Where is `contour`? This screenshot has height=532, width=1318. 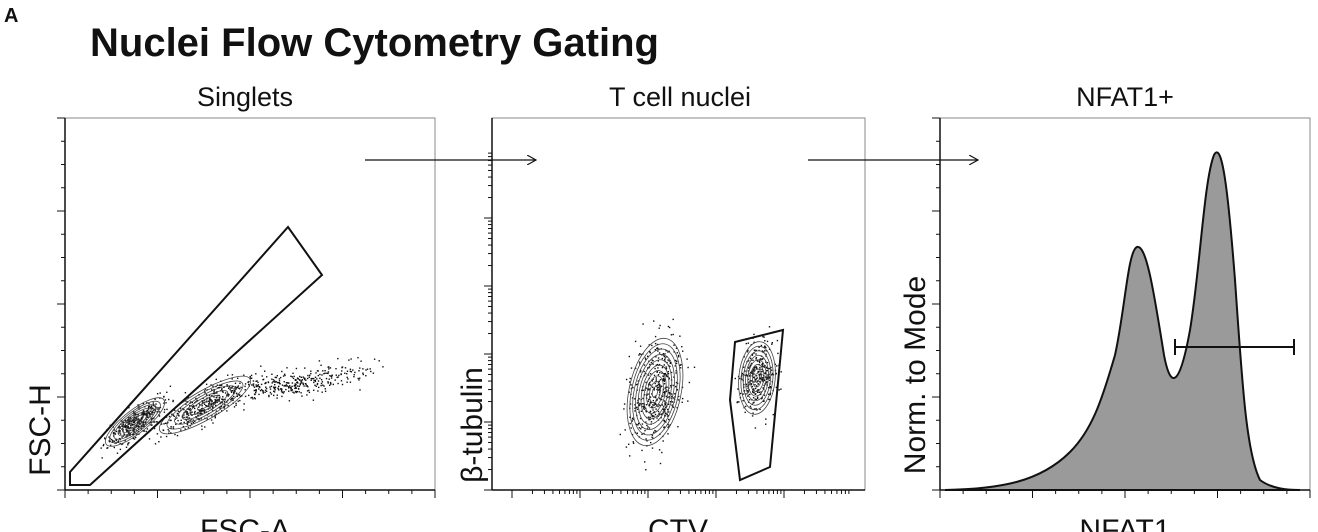
contour is located at coordinates (135, 422).